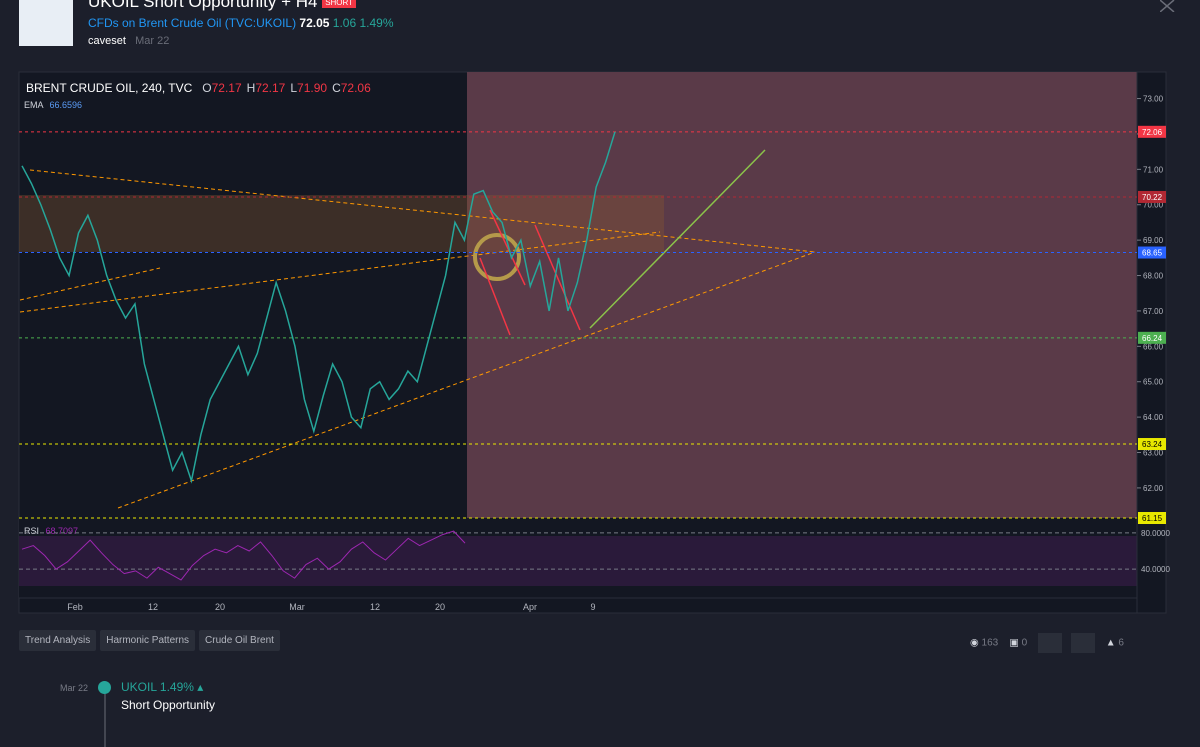 This screenshot has height=747, width=1200. I want to click on price: 72.05, so click(314, 23).